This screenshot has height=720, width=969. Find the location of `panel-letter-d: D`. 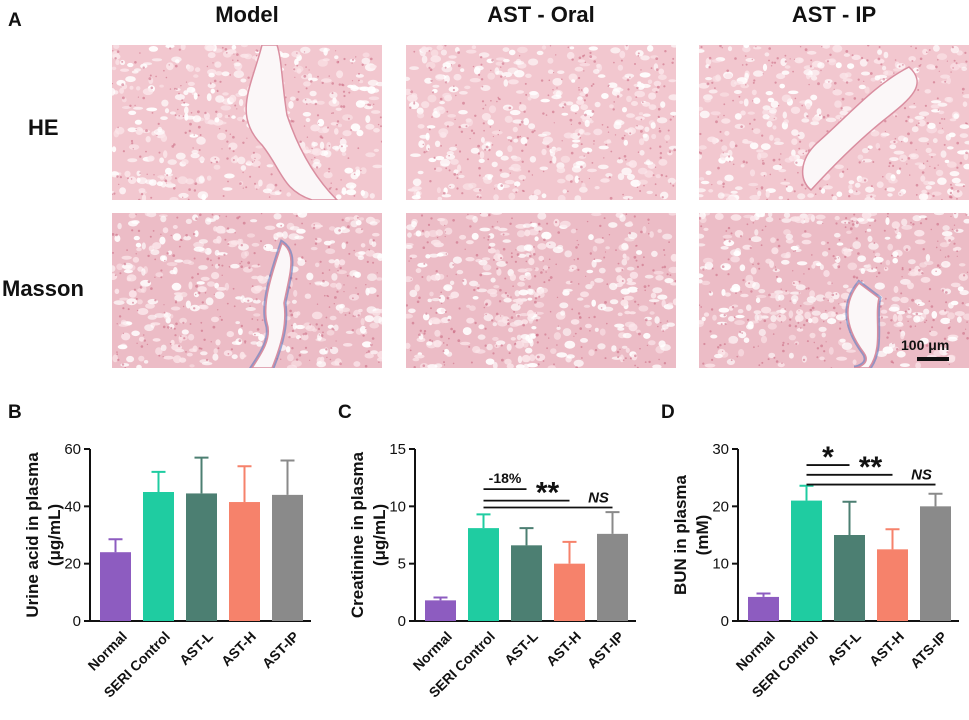

panel-letter-d: D is located at coordinates (668, 412).